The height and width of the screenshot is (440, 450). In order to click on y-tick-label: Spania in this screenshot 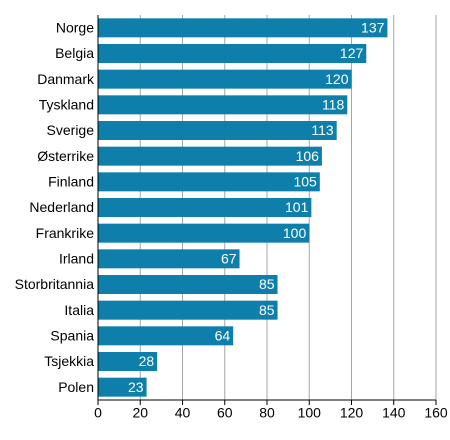, I will do `click(72, 336)`.